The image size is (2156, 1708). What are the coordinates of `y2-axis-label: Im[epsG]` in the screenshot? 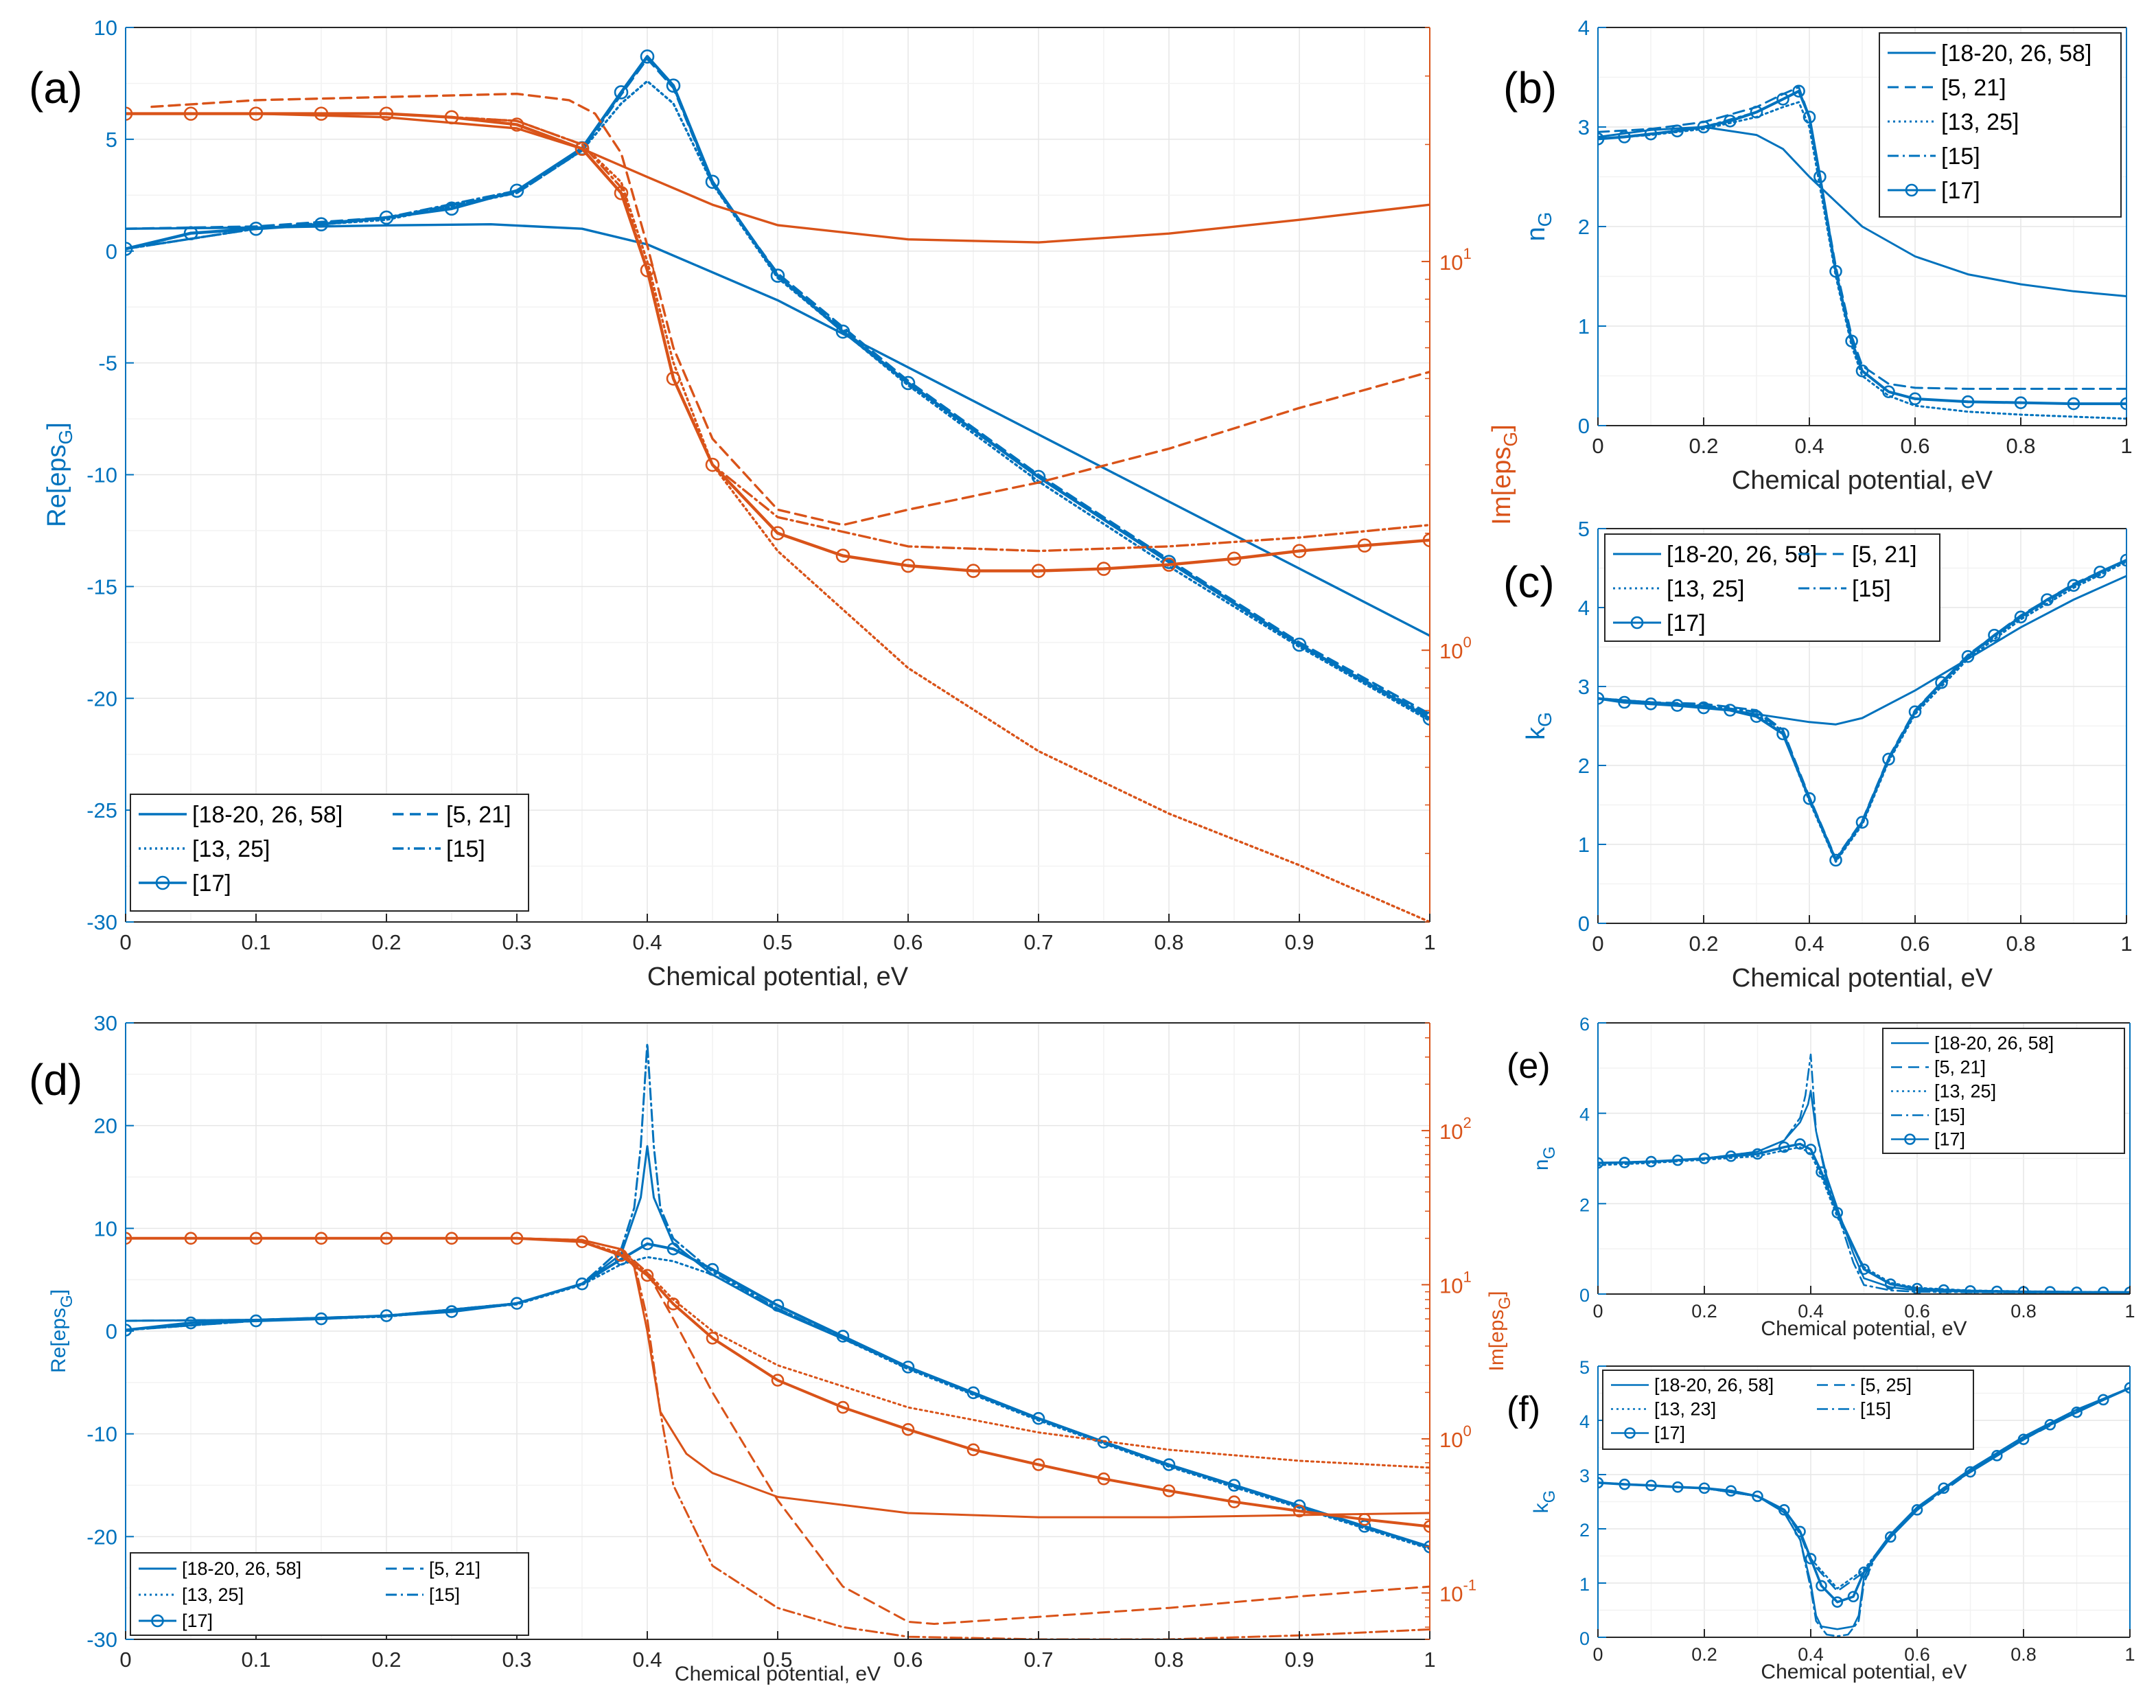 It's located at (1499, 1331).